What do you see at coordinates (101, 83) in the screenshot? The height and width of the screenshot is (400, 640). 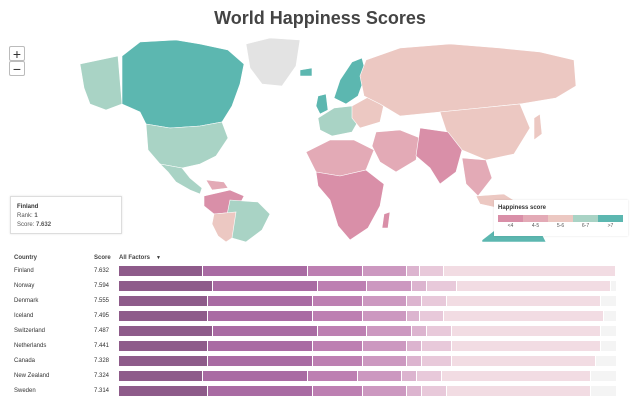 I see `map-region-alaska` at bounding box center [101, 83].